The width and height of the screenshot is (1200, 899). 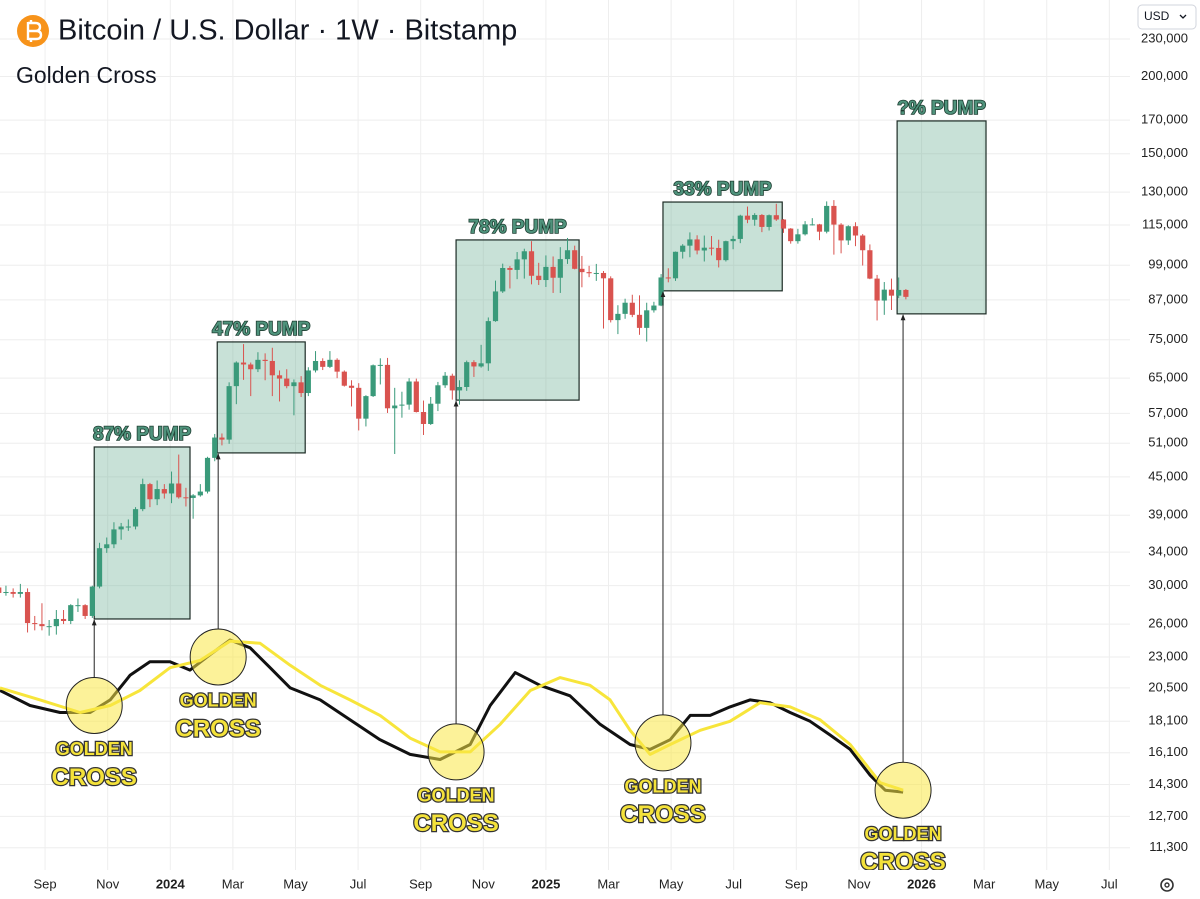 I want to click on y-tick-label: 57,000, so click(x=1168, y=412).